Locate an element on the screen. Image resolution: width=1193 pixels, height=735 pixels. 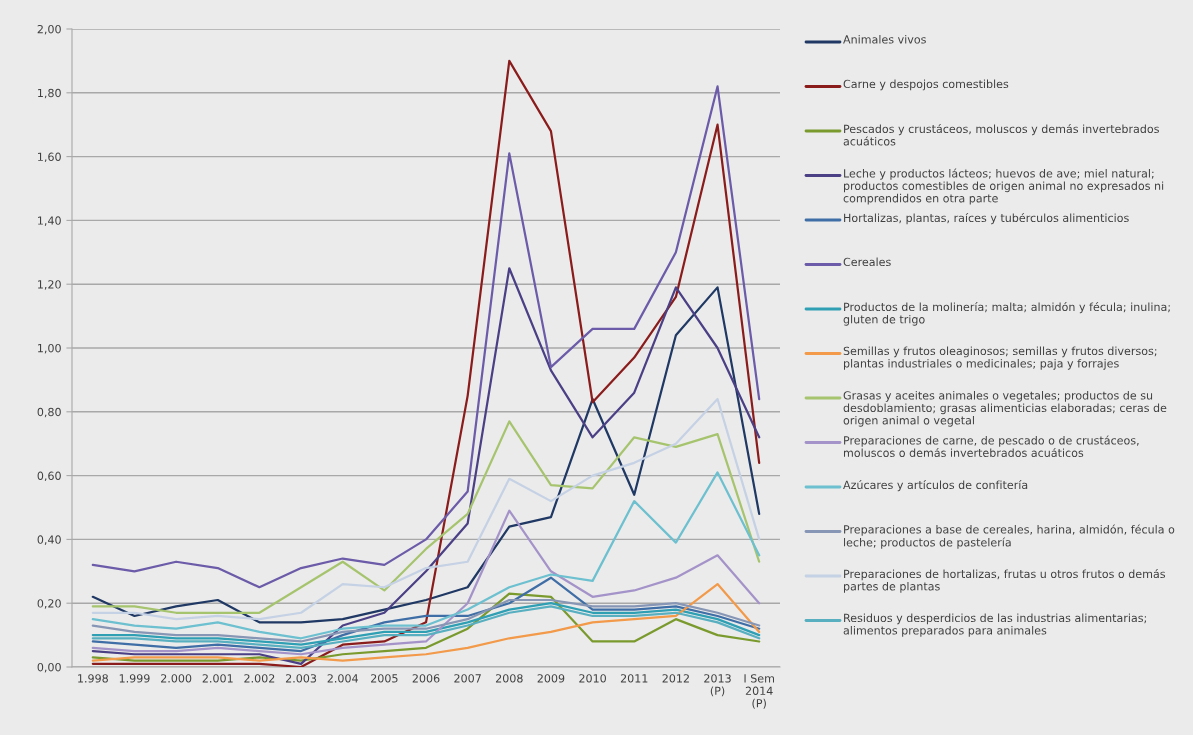
y-tick-label: 1,20 is located at coordinates (49, 285).